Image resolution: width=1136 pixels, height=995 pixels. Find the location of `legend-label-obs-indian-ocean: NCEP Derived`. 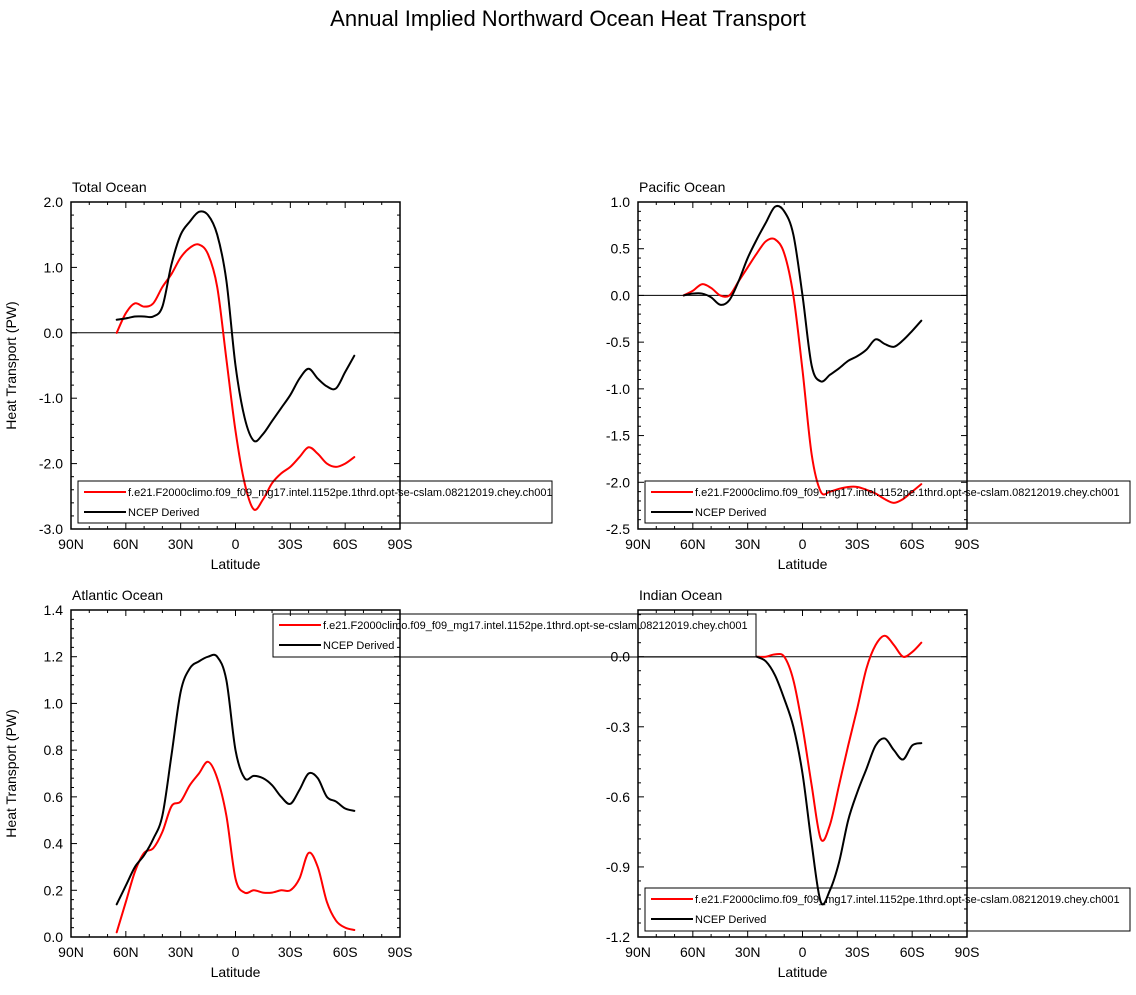

legend-label-obs-indian-ocean: NCEP Derived is located at coordinates (730, 920).